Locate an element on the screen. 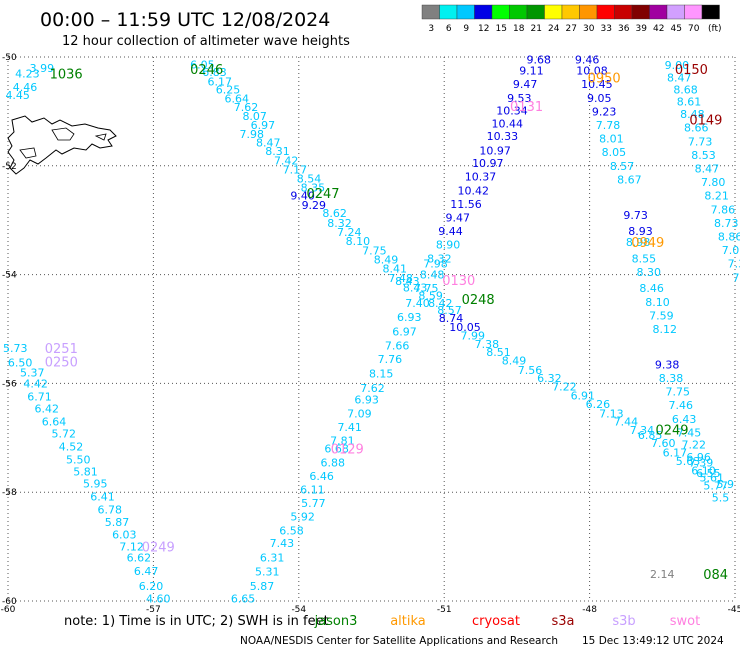  wave-height-value: 7.42 is located at coordinates (286, 160).